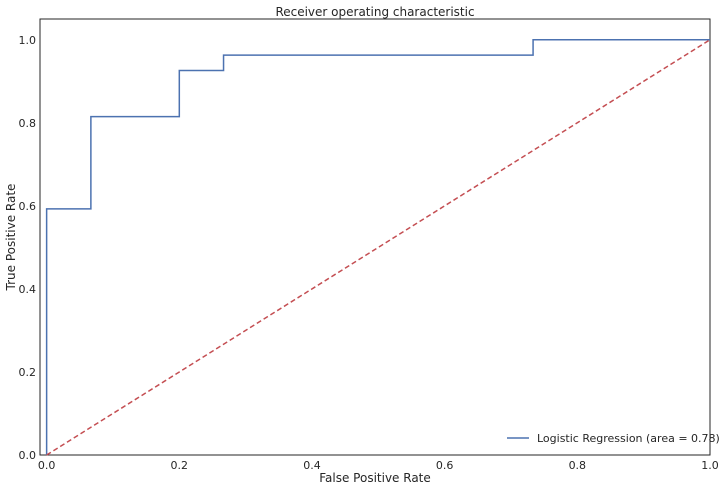  What do you see at coordinates (28, 289) in the screenshot?
I see `y-tick-label: 0.4` at bounding box center [28, 289].